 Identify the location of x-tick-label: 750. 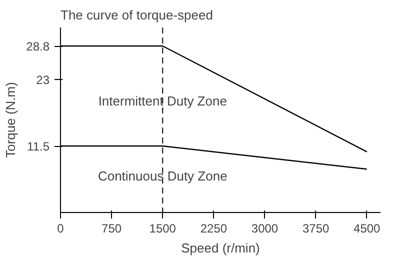
(112, 229).